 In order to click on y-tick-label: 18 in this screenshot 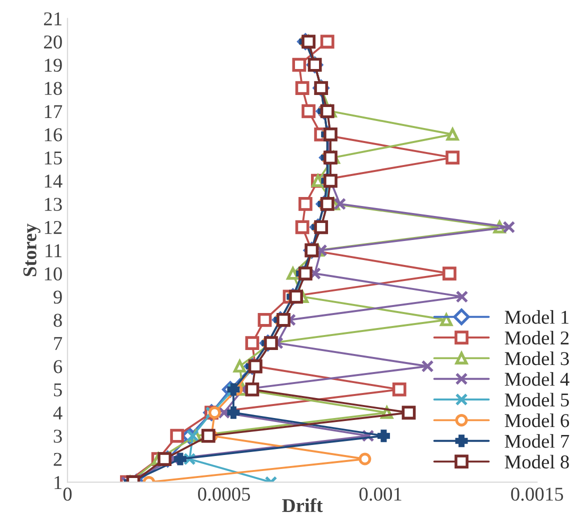, I will do `click(53, 88)`.